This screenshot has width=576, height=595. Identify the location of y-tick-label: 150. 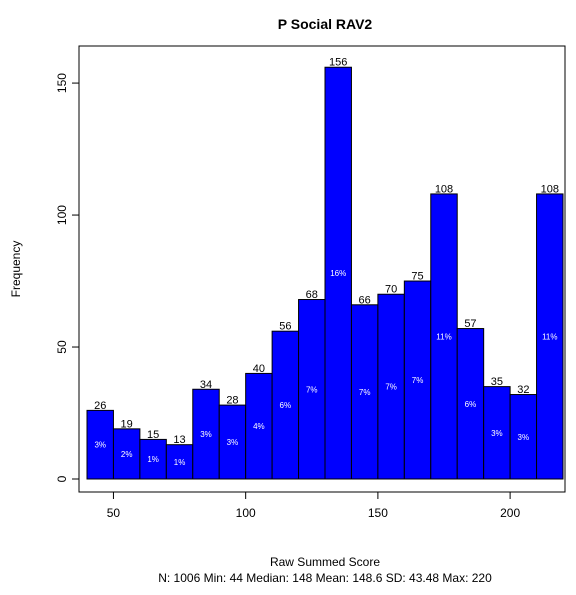
(62, 83).